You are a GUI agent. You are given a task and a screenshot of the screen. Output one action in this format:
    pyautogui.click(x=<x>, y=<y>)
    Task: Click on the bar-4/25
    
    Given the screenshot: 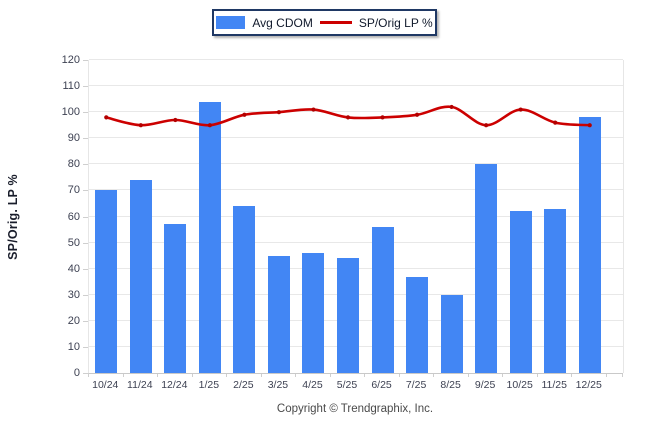 What is the action you would take?
    pyautogui.click(x=313, y=313)
    